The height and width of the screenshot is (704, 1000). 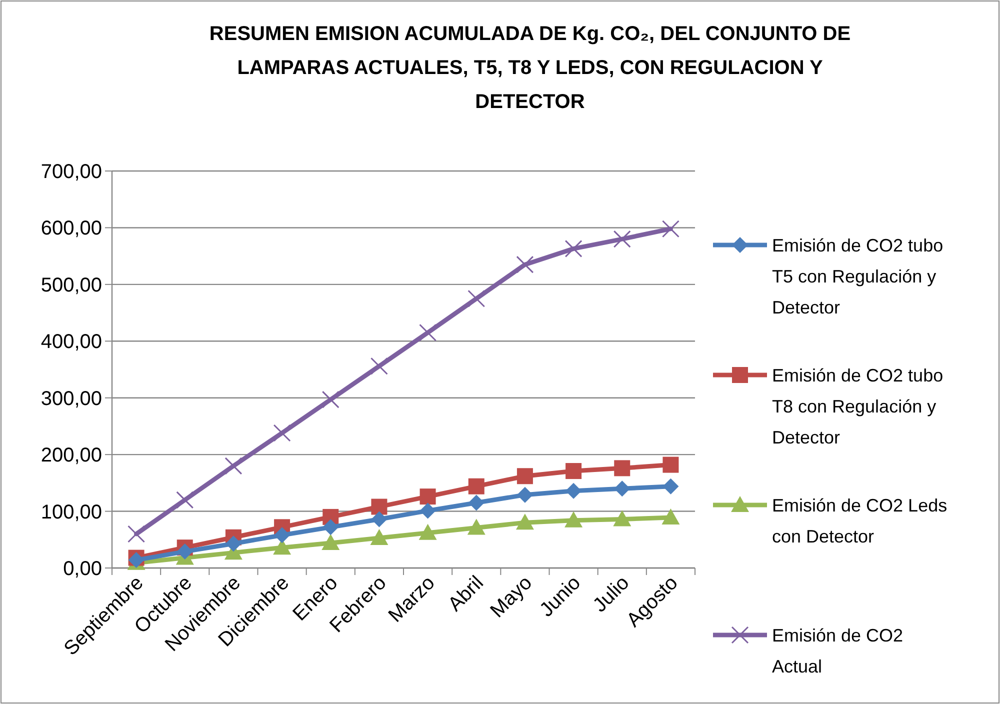 I want to click on chart-title: RESUMEN EMISION ACUMULADA DE Kg. CO₂, DEL CONJUNTO DE LAMPARAS ACTUALES, T5, T8 Y LEDS, CON REGULACION Y DETECTOR, so click(x=530, y=68).